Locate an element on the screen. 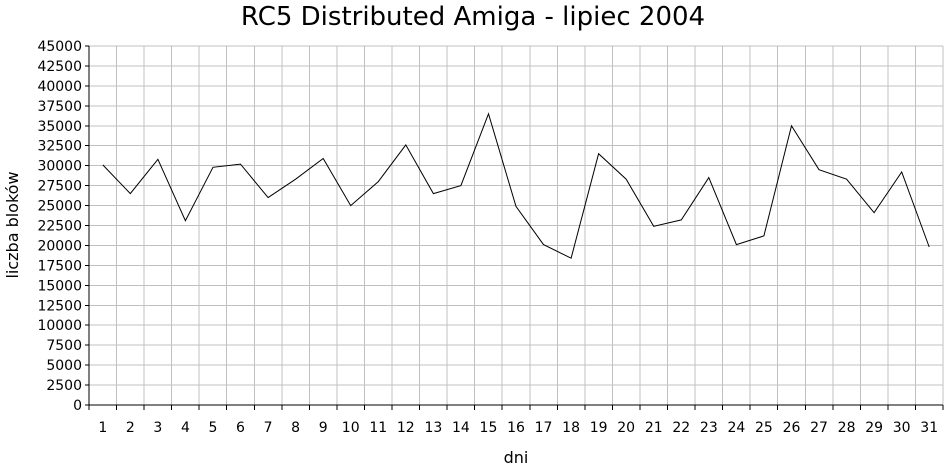 The image size is (946, 466). x-tick-label: 10 is located at coordinates (351, 428).